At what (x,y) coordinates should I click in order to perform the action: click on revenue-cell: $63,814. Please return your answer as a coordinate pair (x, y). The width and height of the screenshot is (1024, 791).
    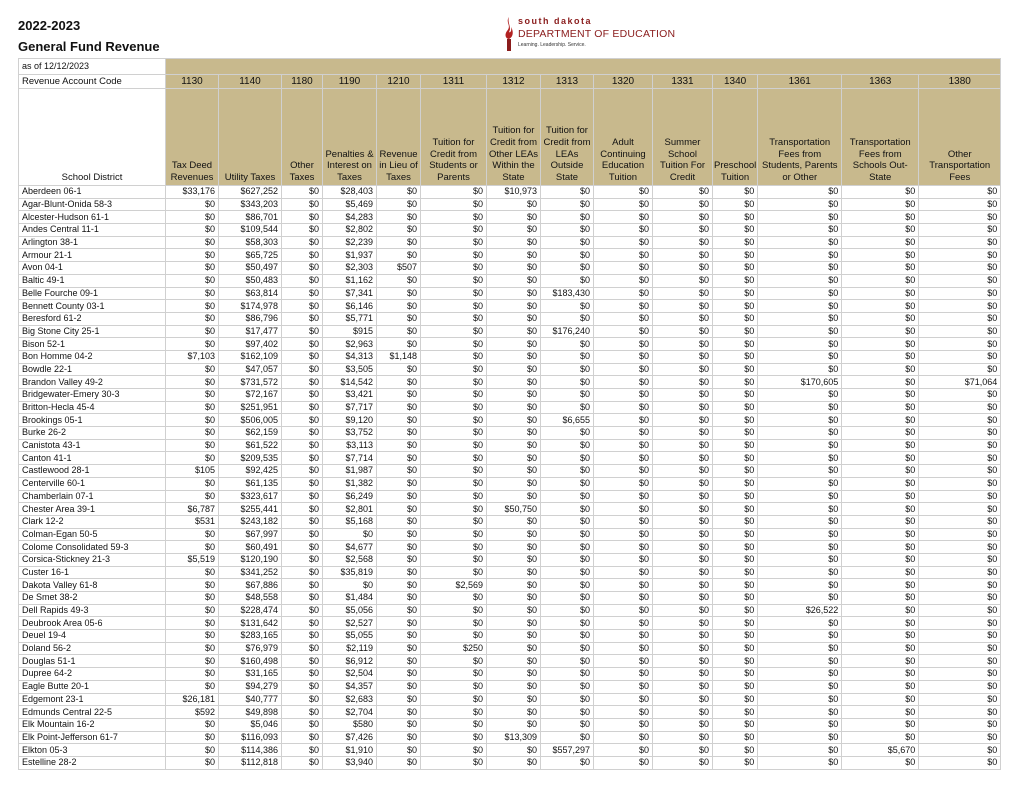
    Looking at the image, I should click on (250, 293).